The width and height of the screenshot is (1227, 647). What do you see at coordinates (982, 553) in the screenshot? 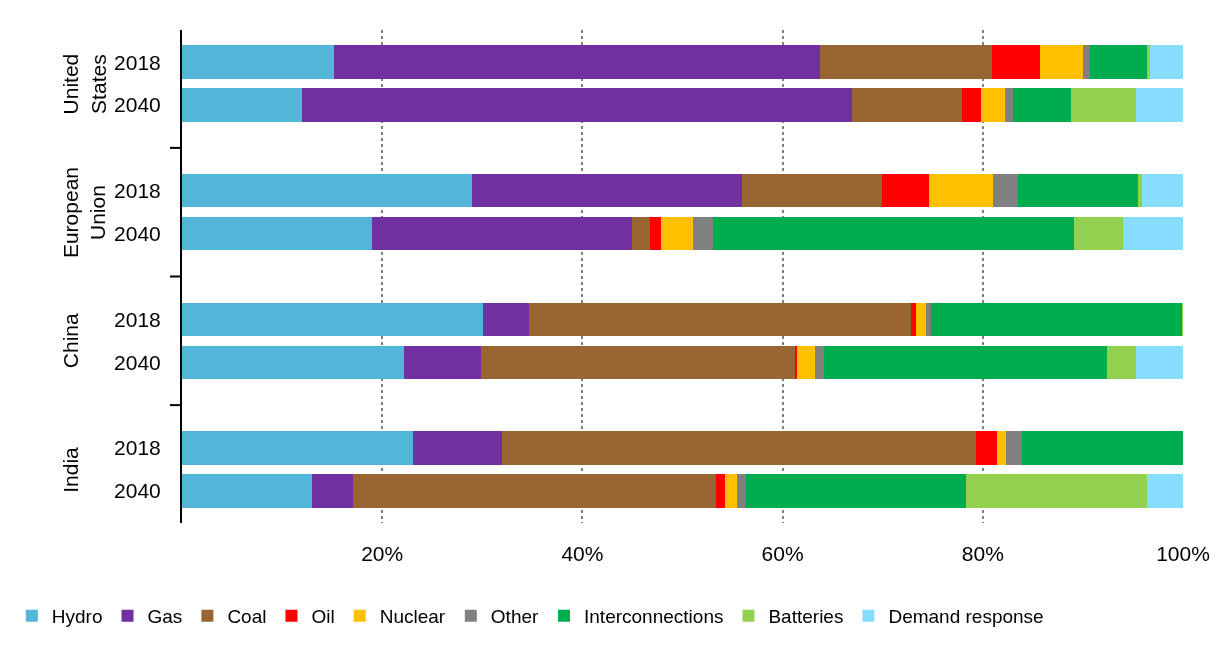
I see `x-tick-label: 80%` at bounding box center [982, 553].